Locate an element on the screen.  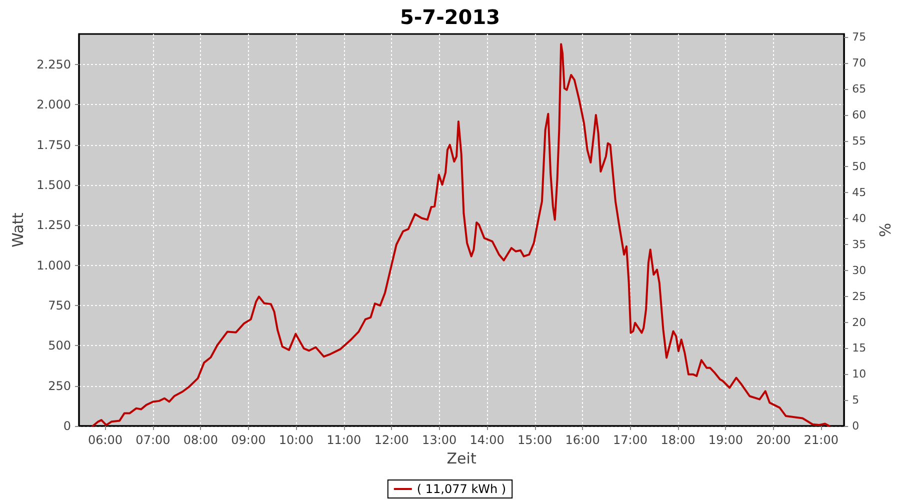
y2-tick-label: 55 is located at coordinates (859, 141).